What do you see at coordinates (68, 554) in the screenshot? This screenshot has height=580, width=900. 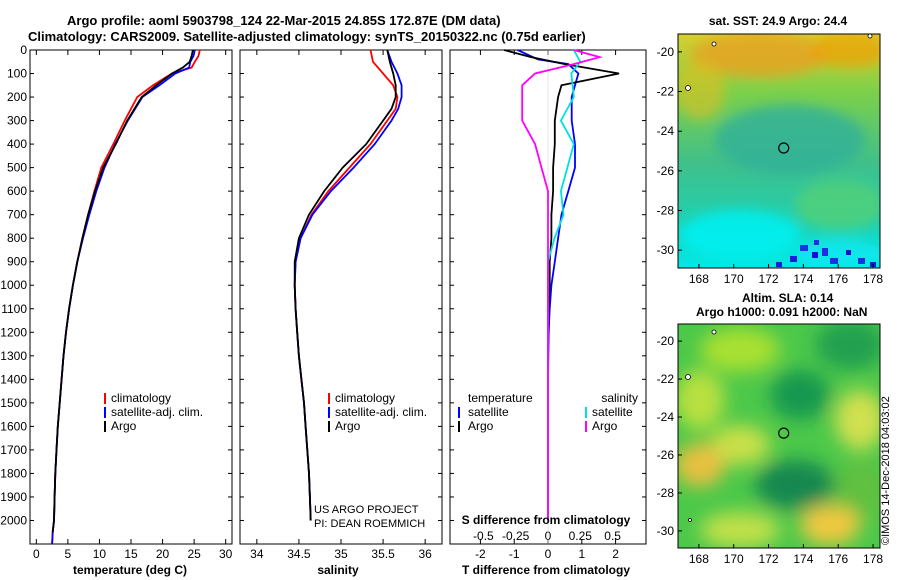 I see `xtick-label: 5` at bounding box center [68, 554].